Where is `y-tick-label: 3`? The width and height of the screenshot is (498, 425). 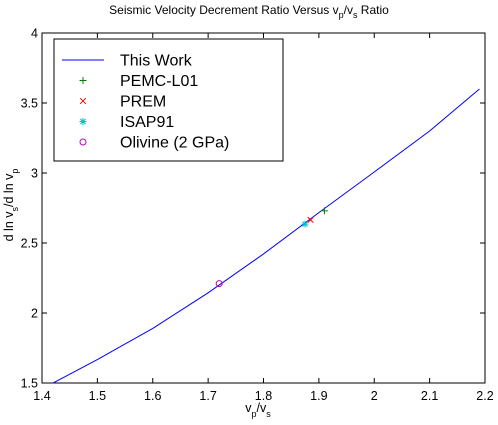
y-tick-label: 3 is located at coordinates (34, 174).